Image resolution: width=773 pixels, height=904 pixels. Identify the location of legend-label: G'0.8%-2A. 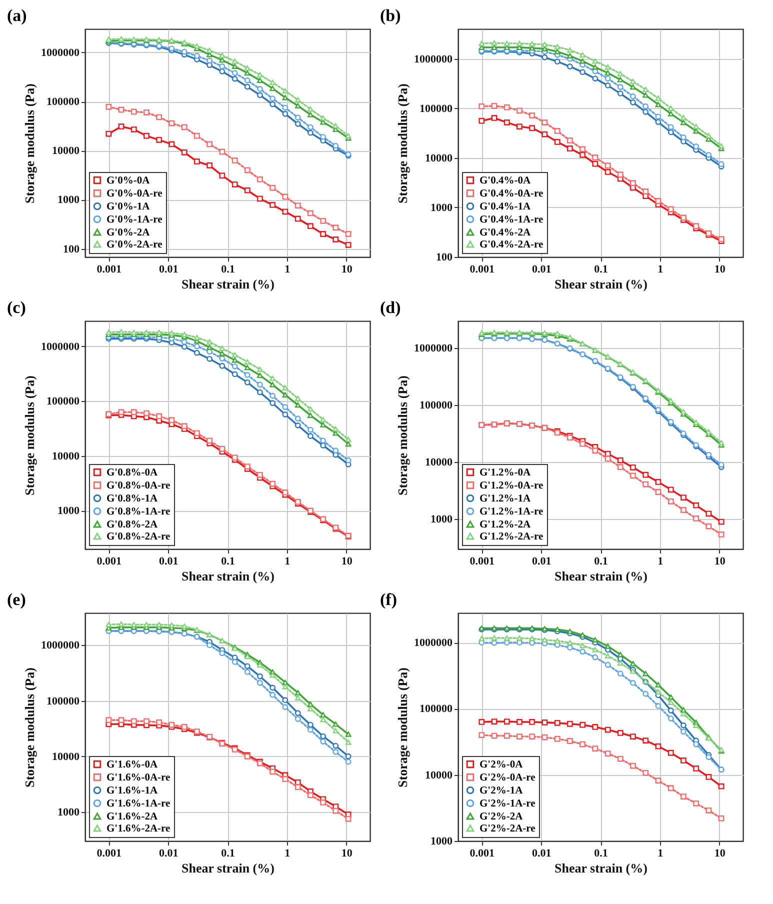
(132, 524).